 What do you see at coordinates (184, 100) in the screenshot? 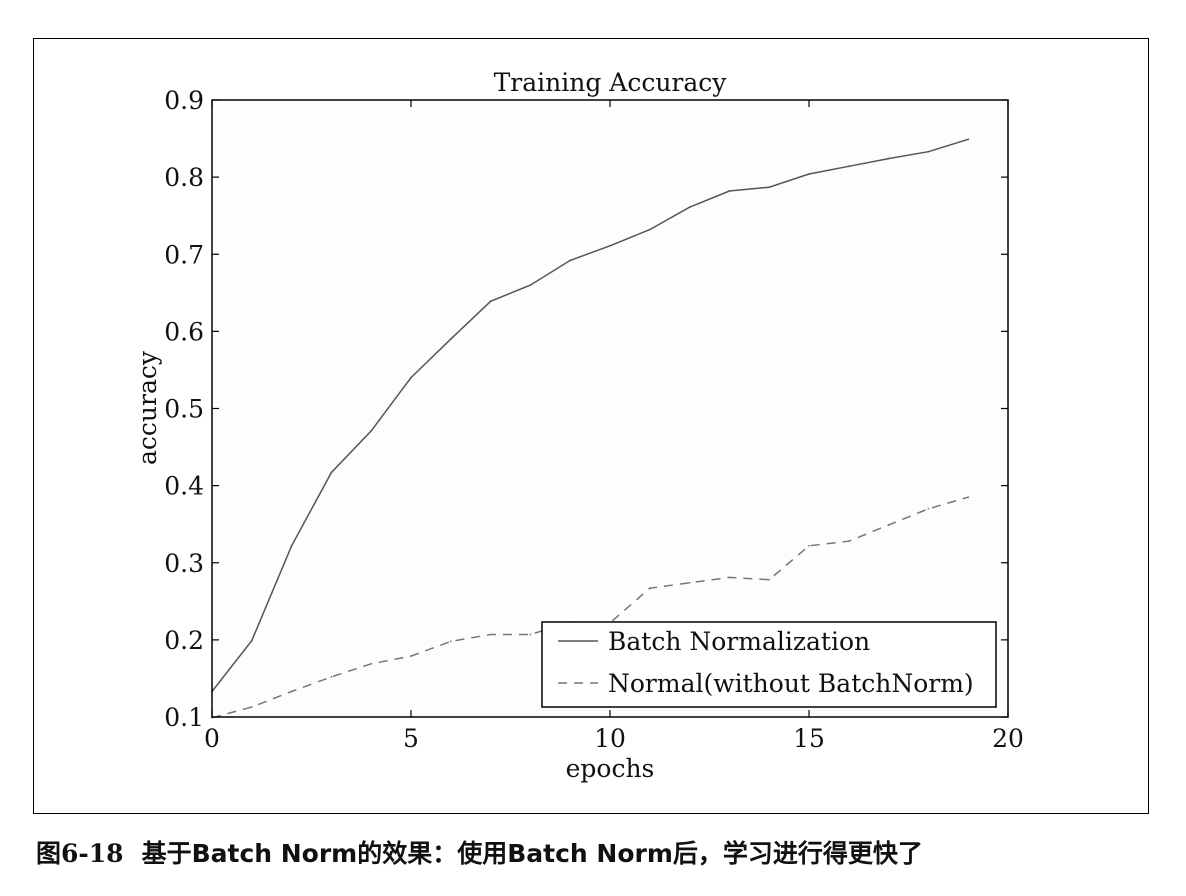
I see `y-tick-label: 0.9` at bounding box center [184, 100].